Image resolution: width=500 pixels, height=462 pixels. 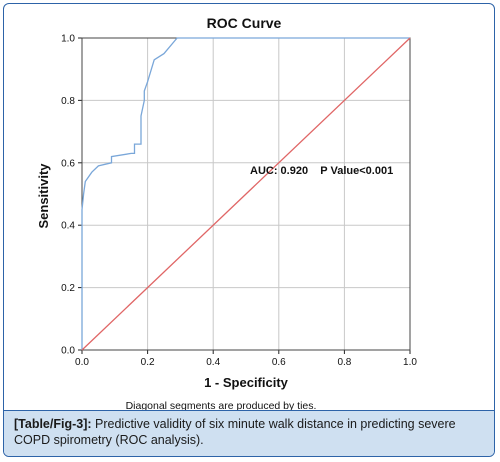 What do you see at coordinates (221, 406) in the screenshot?
I see `ties-footnote: Diagonal segments are produced by ties.` at bounding box center [221, 406].